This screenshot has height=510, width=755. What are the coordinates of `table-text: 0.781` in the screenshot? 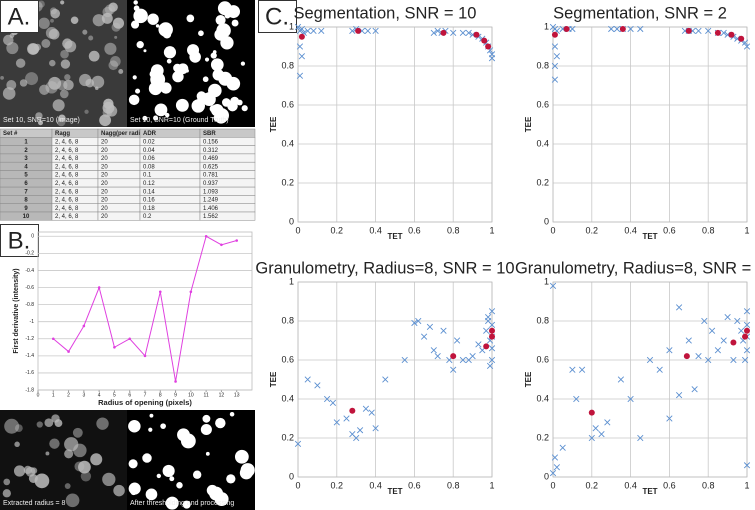 It's located at (211, 176).